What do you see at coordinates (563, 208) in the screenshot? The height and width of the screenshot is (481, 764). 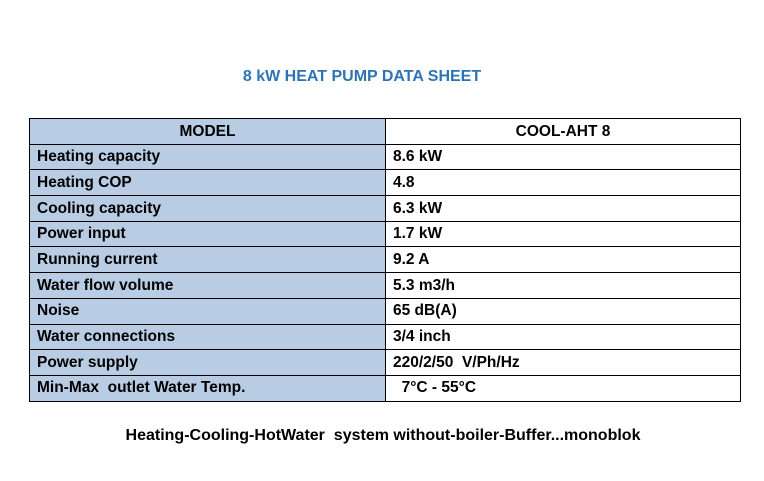 I see `value-cell: 6.3 kW` at bounding box center [563, 208].